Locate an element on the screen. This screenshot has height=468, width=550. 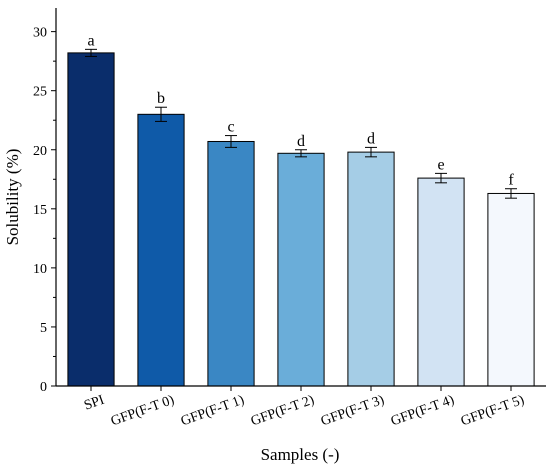
significance-label: f is located at coordinates (511, 180).